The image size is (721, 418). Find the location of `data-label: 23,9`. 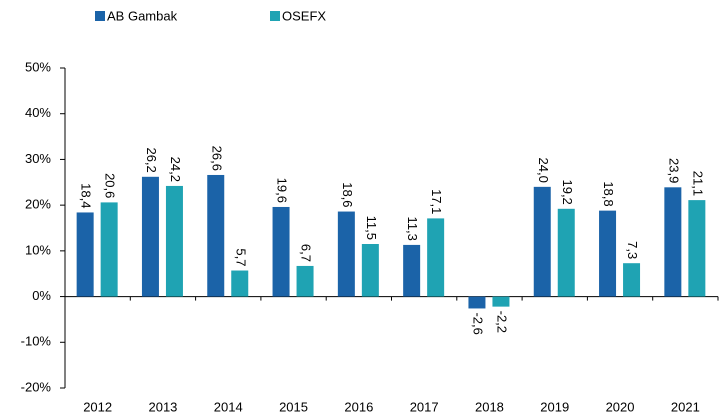

data-label: 23,9 is located at coordinates (673, 170).